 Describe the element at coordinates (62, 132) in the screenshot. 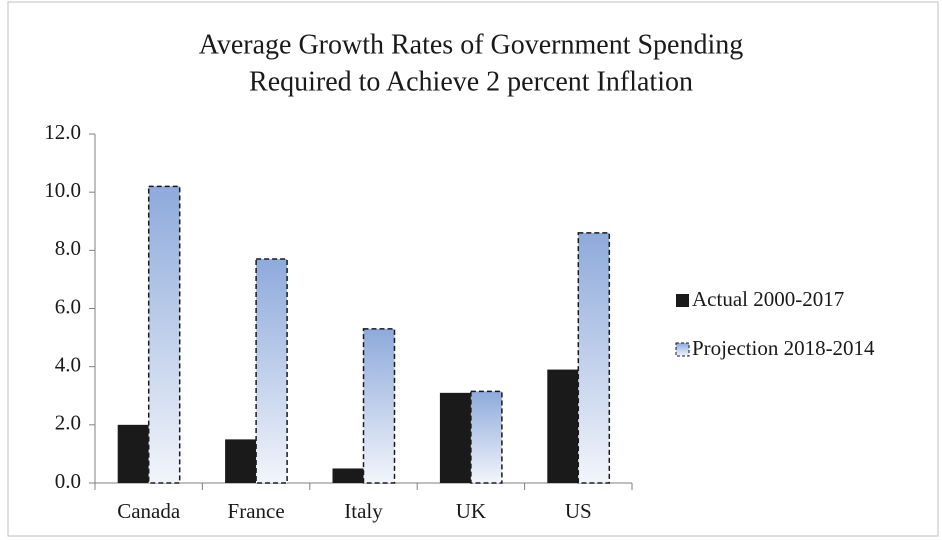

I see `y-tick-label: 12.0` at that location.